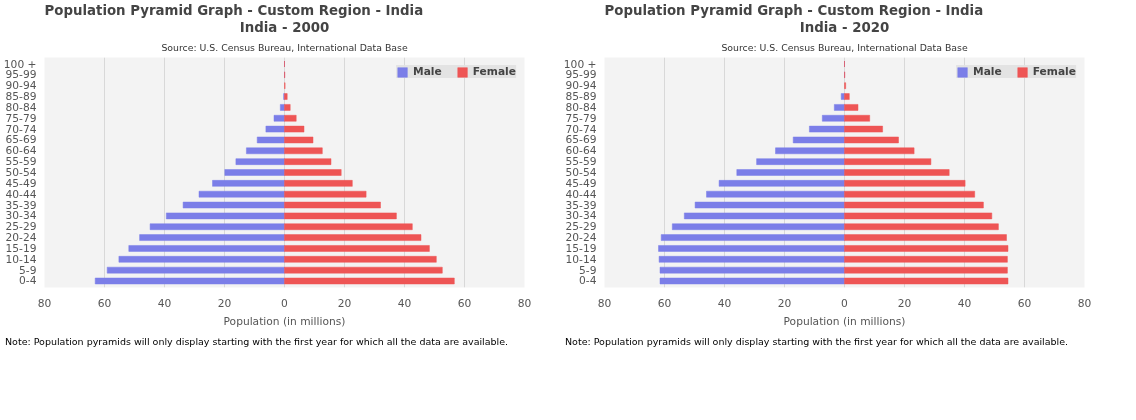  Describe the element at coordinates (284, 27) in the screenshot. I see `chart-subtitle: India - 2000` at that location.